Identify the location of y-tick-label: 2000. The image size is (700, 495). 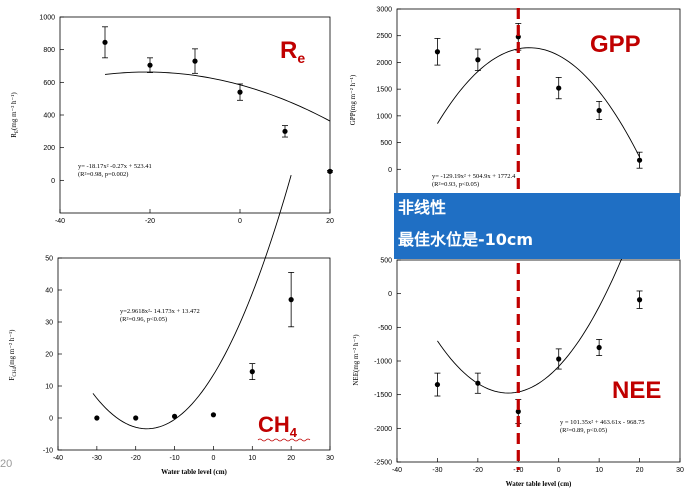
(384, 63).